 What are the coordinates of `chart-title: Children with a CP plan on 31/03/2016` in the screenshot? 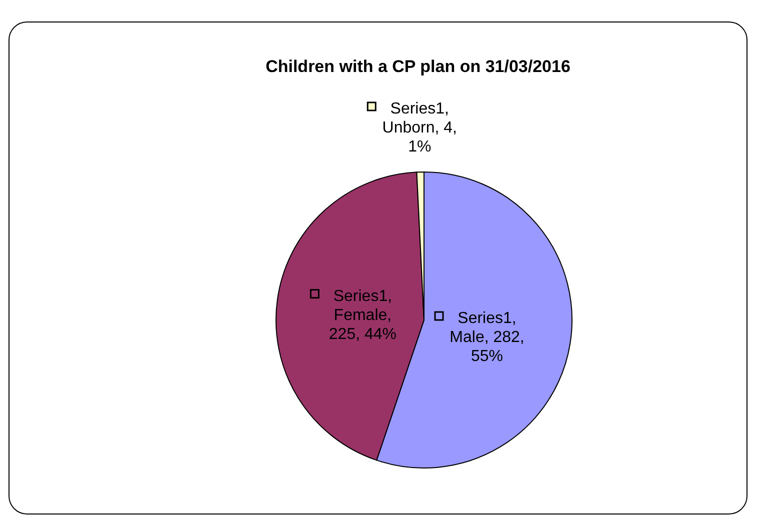 It's located at (418, 66).